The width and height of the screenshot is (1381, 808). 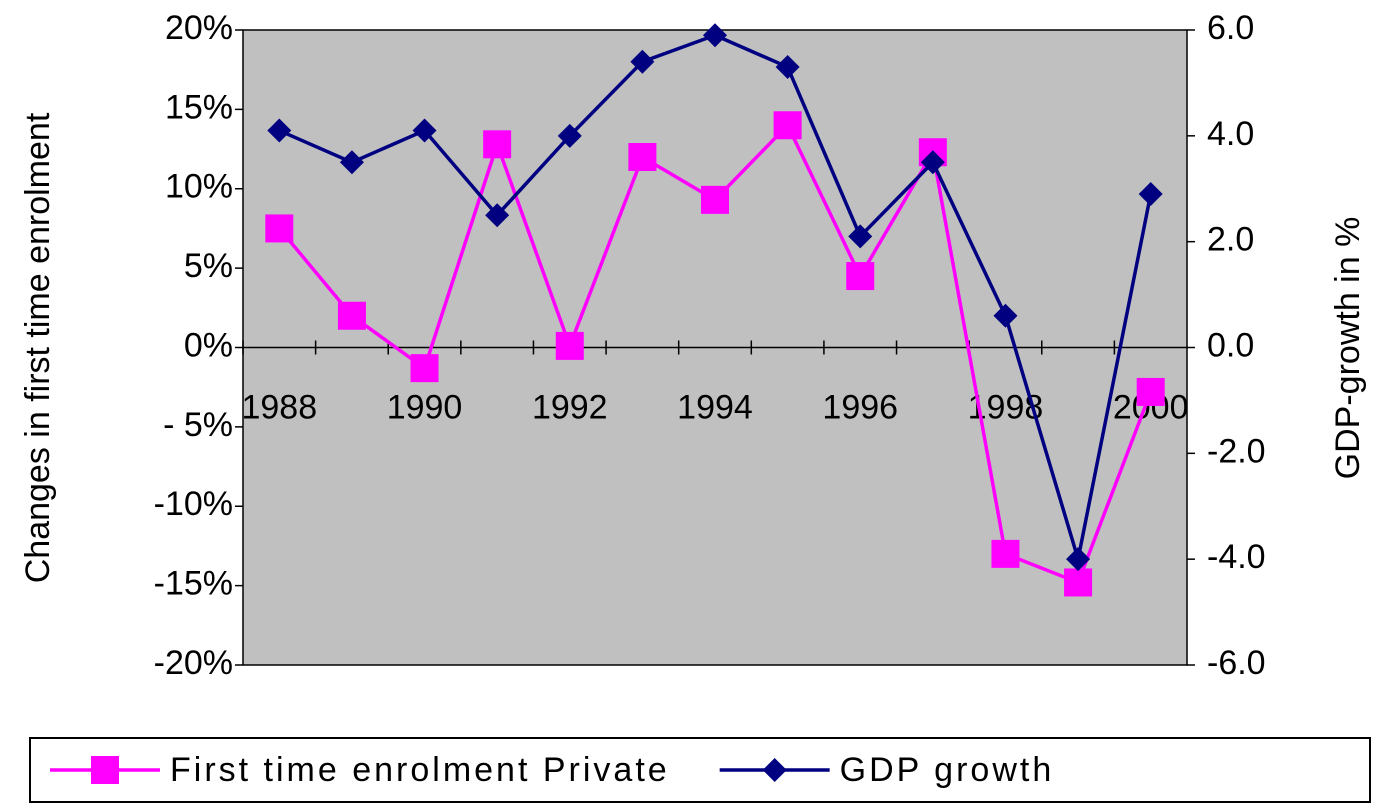 I want to click on y-tick-label: -10%, so click(x=193, y=504).